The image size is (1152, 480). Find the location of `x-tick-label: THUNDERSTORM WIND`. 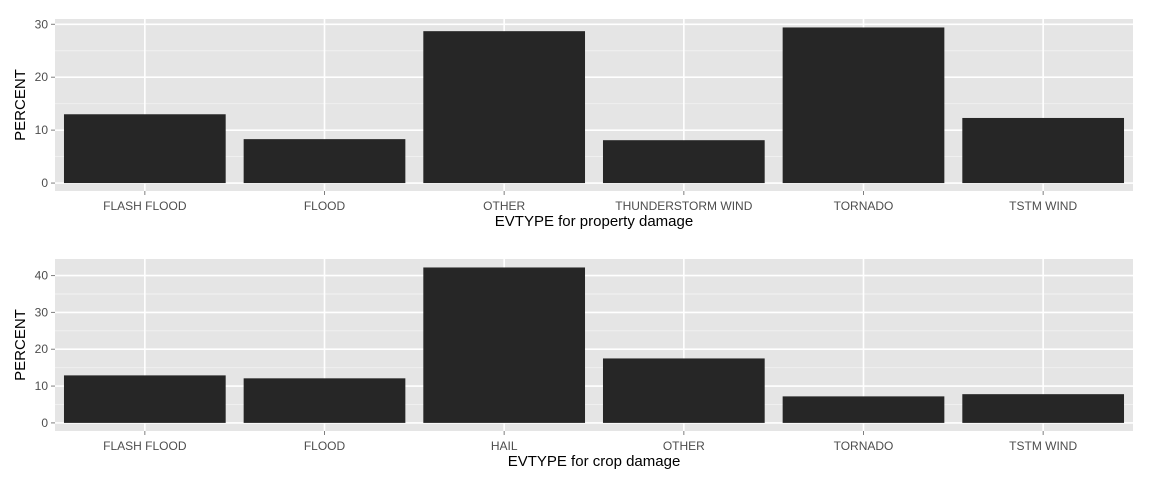

x-tick-label: THUNDERSTORM WIND is located at coordinates (683, 206).